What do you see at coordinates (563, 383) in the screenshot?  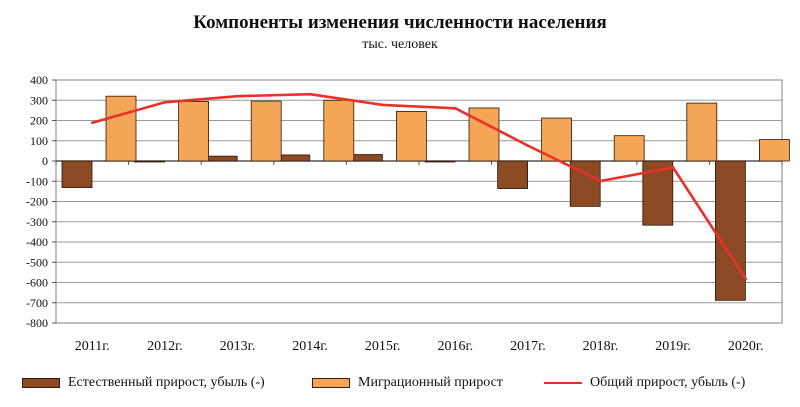 I see `legend-swatch-total` at bounding box center [563, 383].